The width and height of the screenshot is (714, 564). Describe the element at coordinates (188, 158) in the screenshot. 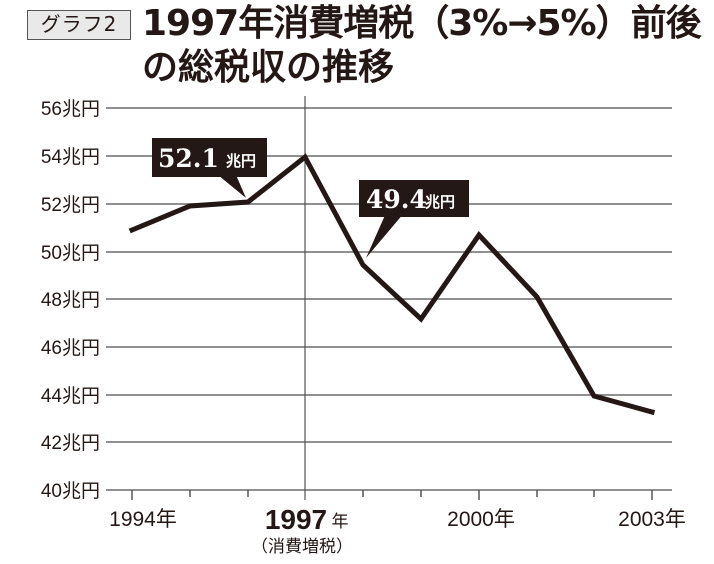

I see `callout-value: 52.1` at that location.